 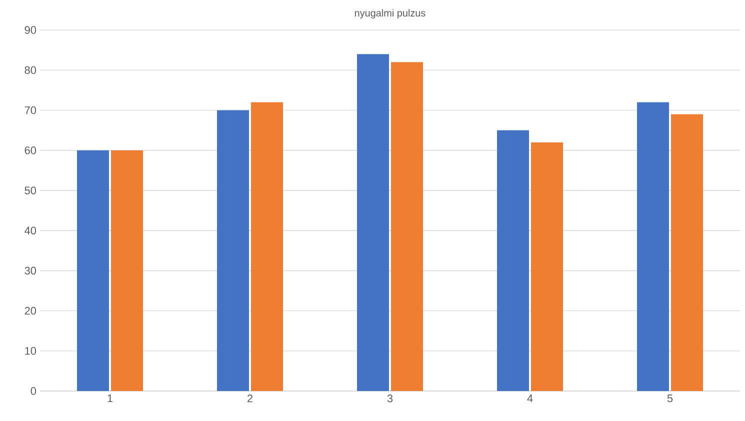 What do you see at coordinates (390, 398) in the screenshot?
I see `x-tick-label: 3` at bounding box center [390, 398].